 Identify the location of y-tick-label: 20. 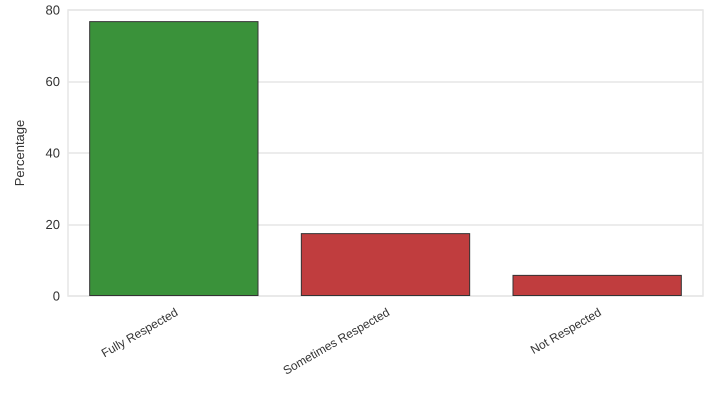
(53, 224).